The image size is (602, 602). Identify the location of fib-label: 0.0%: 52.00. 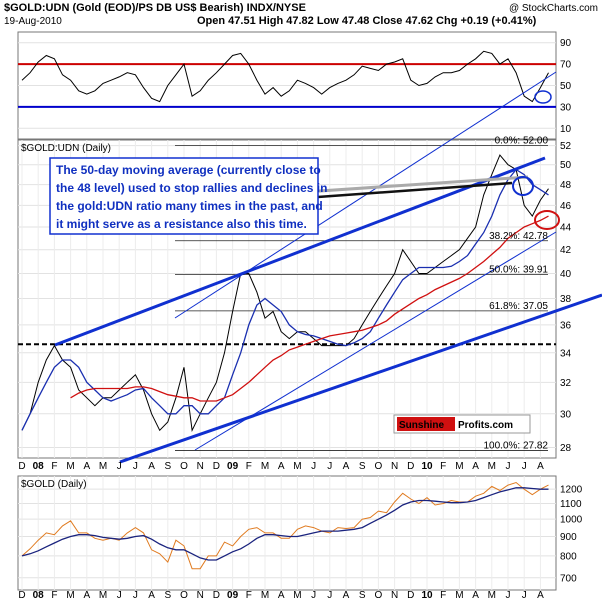
(522, 141).